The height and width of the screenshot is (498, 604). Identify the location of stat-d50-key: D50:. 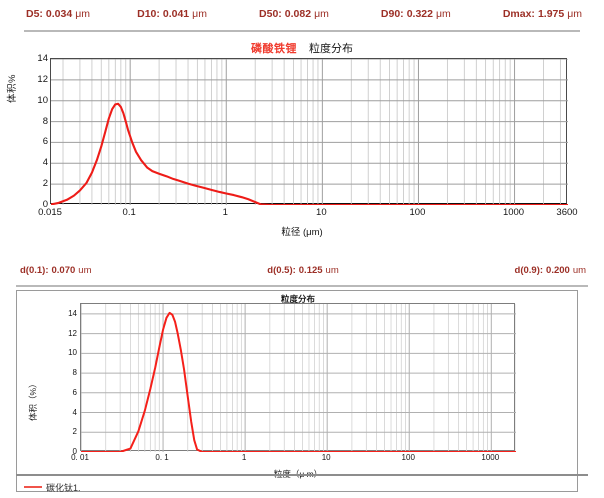
(270, 14).